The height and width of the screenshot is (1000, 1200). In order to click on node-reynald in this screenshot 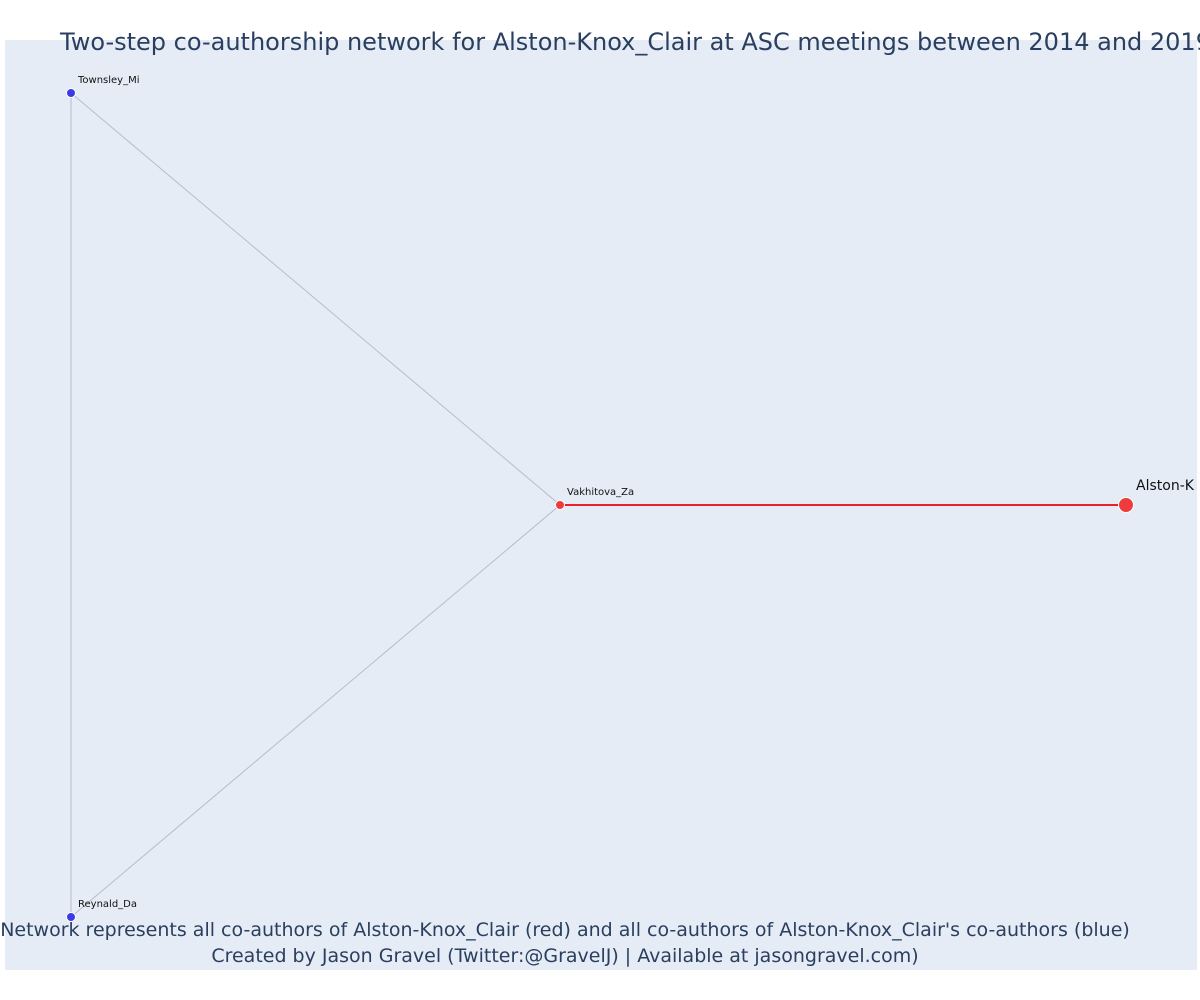, I will do `click(71, 917)`.